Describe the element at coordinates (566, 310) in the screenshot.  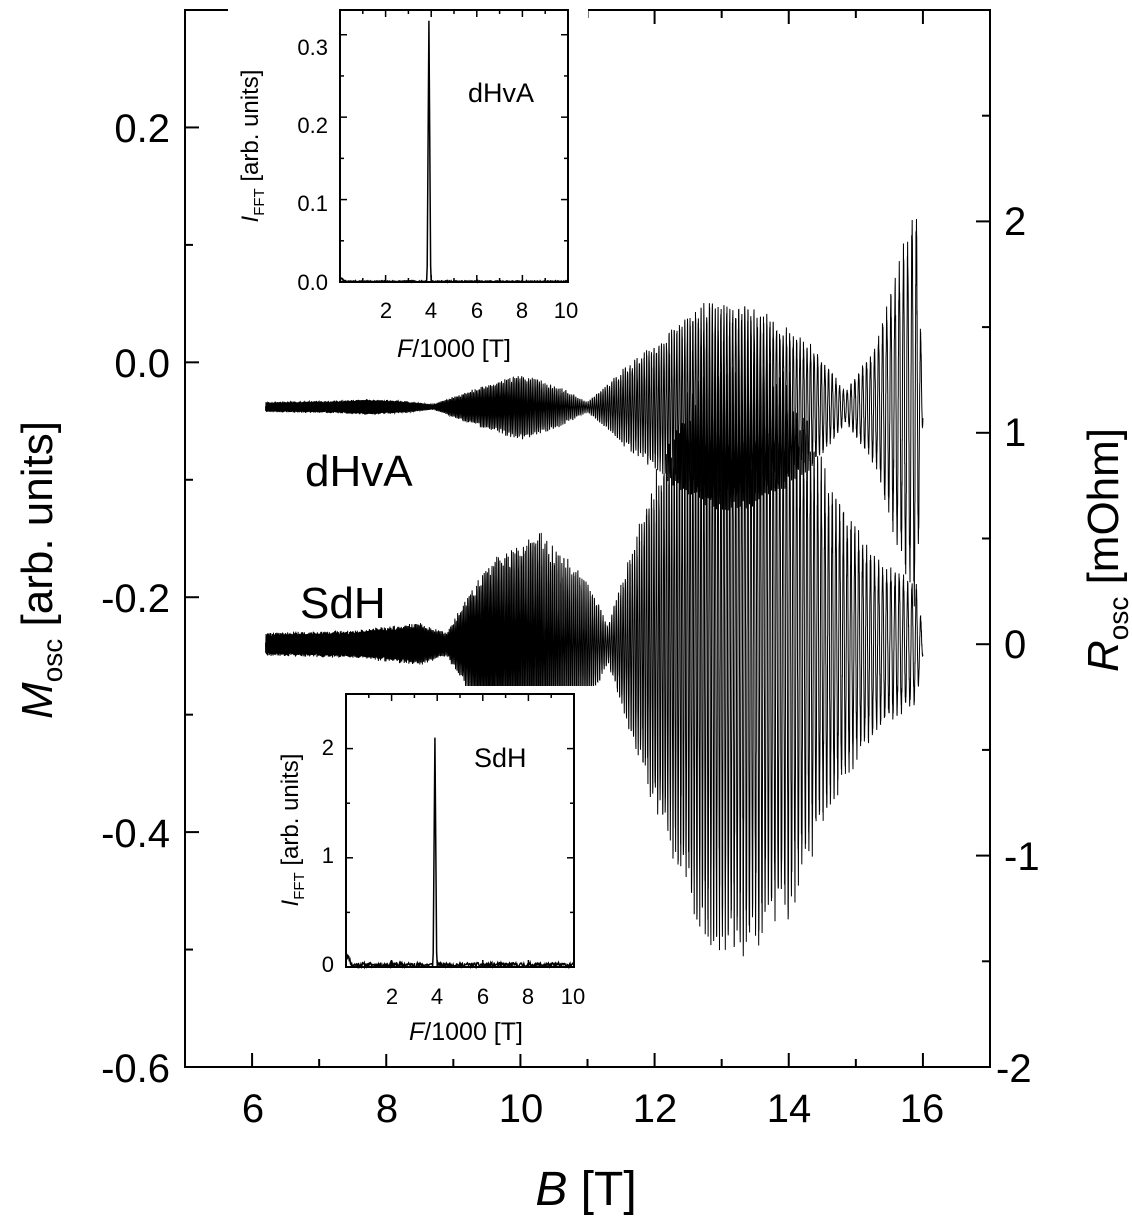
I see `inset-dhva-x-tick-label: 10` at that location.